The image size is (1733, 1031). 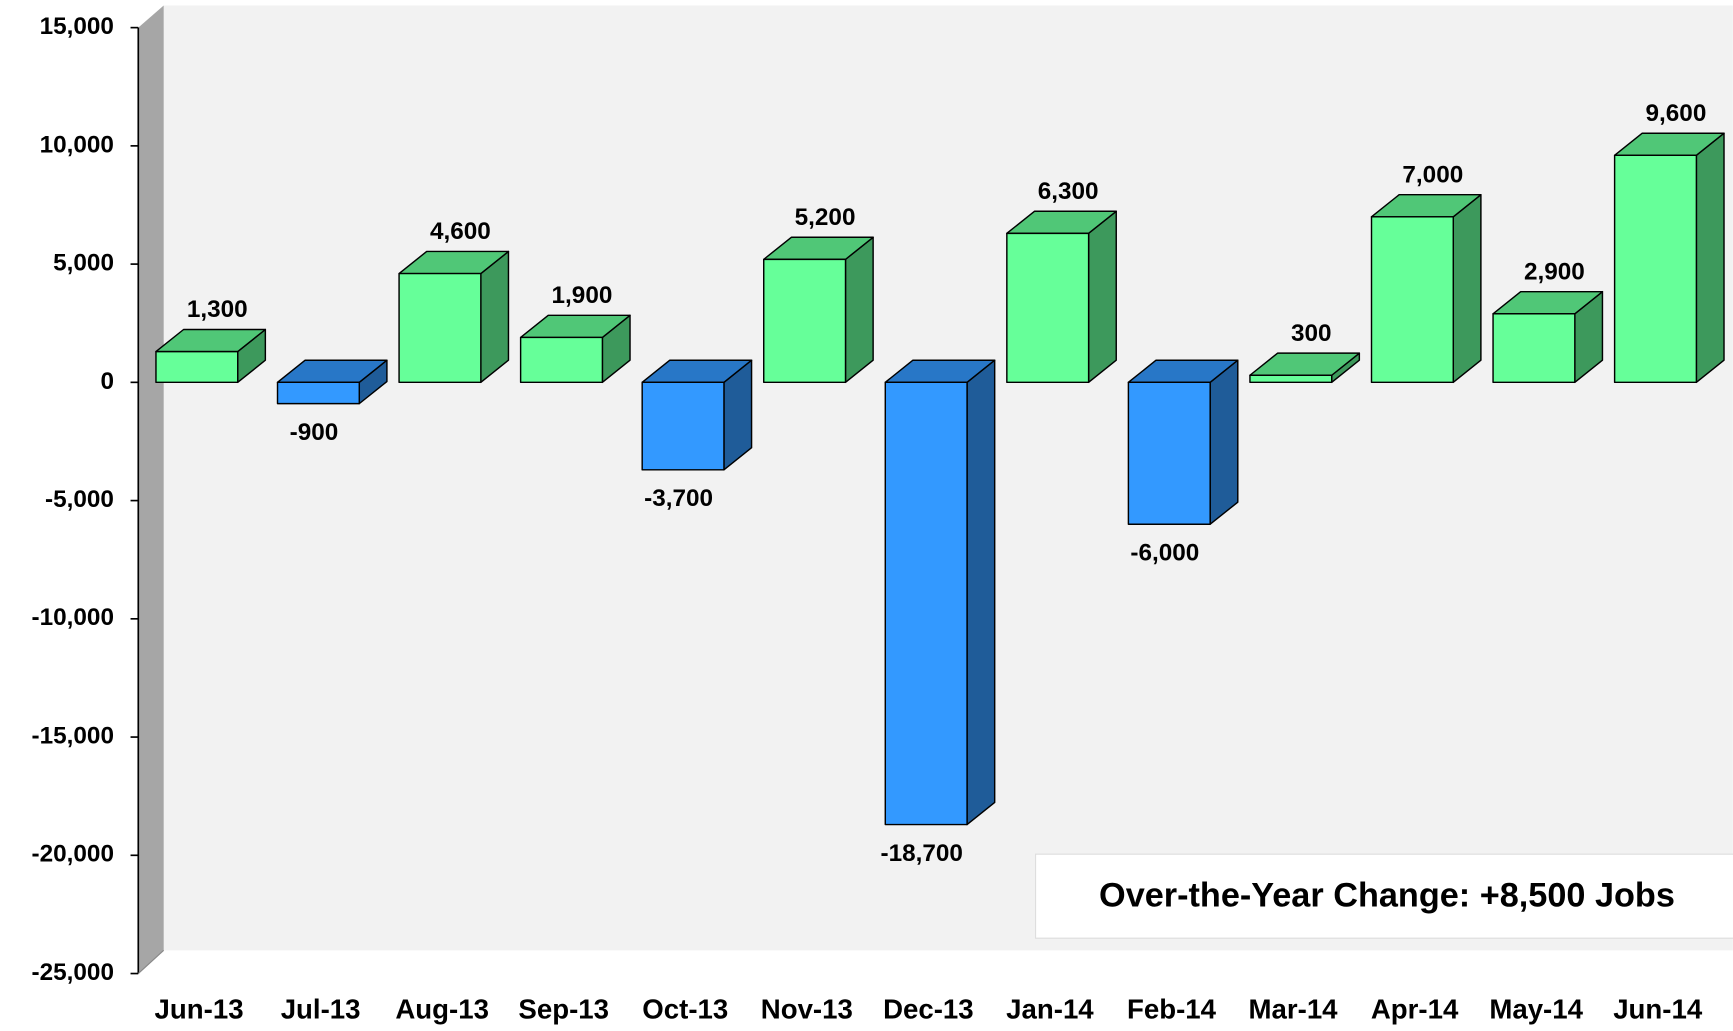 What do you see at coordinates (825, 217) in the screenshot?
I see `data-label: 5,200` at bounding box center [825, 217].